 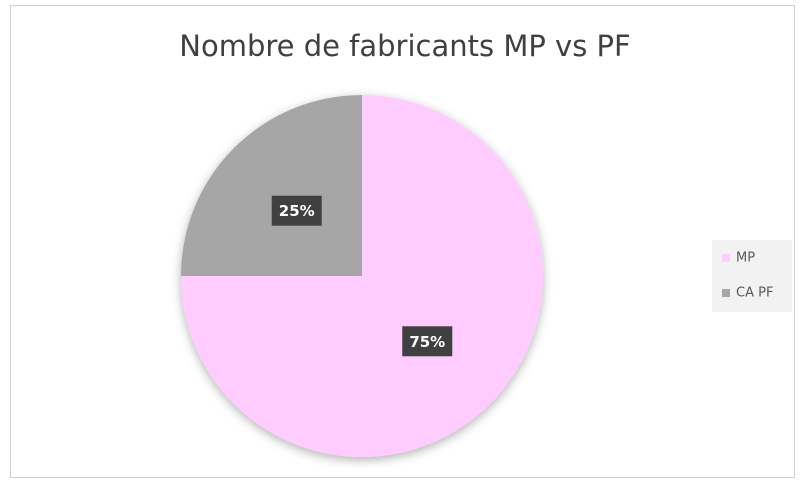 I want to click on legend-label: MP, so click(x=745, y=258).